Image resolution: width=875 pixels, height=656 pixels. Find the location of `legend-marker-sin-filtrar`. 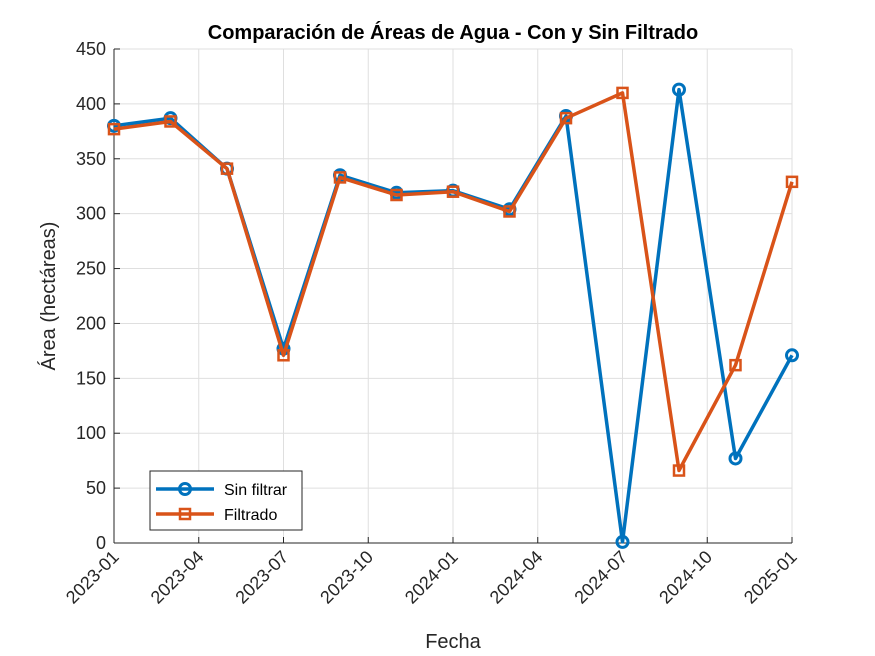

legend-marker-sin-filtrar is located at coordinates (185, 489).